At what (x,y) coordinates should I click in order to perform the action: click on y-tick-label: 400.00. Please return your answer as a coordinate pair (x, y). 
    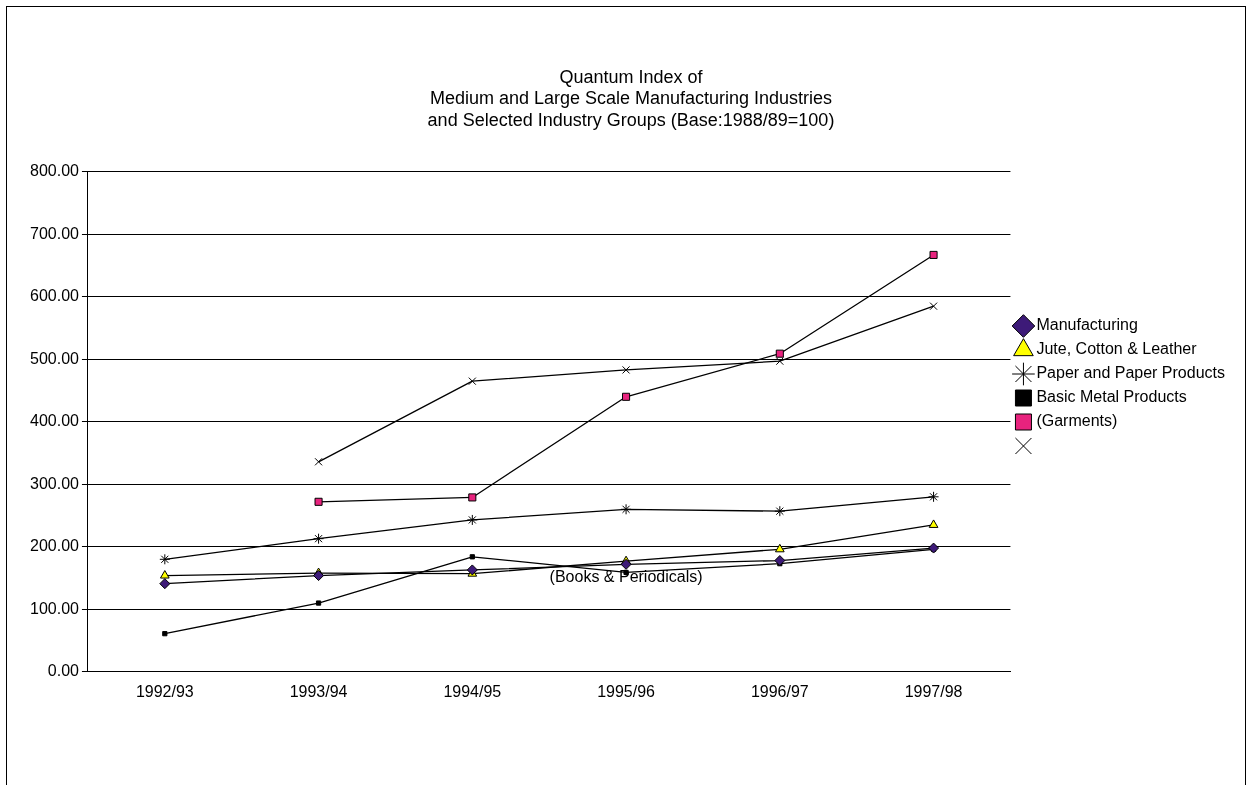
    Looking at the image, I should click on (55, 421).